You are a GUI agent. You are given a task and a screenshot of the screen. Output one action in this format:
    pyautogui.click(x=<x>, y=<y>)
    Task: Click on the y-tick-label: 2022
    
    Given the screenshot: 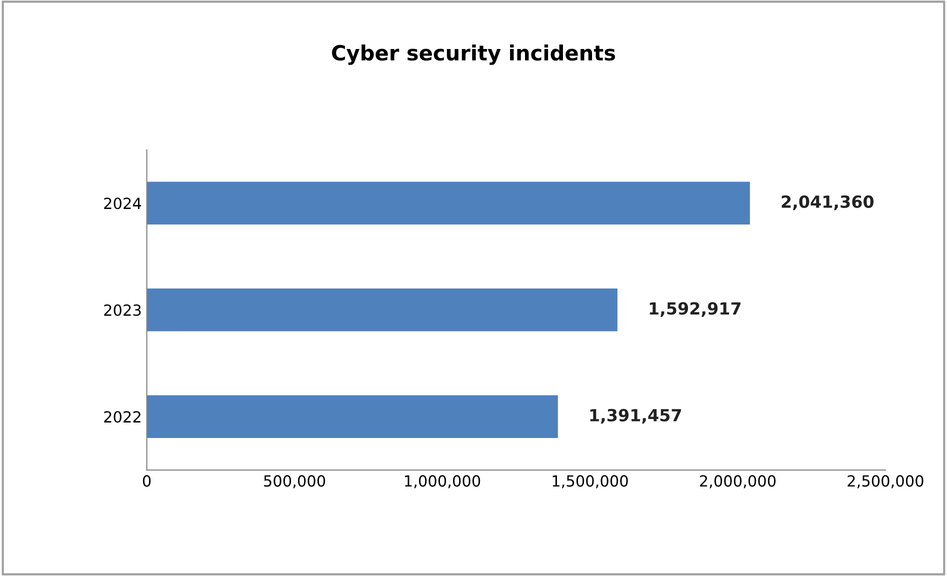 What is the action you would take?
    pyautogui.click(x=122, y=417)
    